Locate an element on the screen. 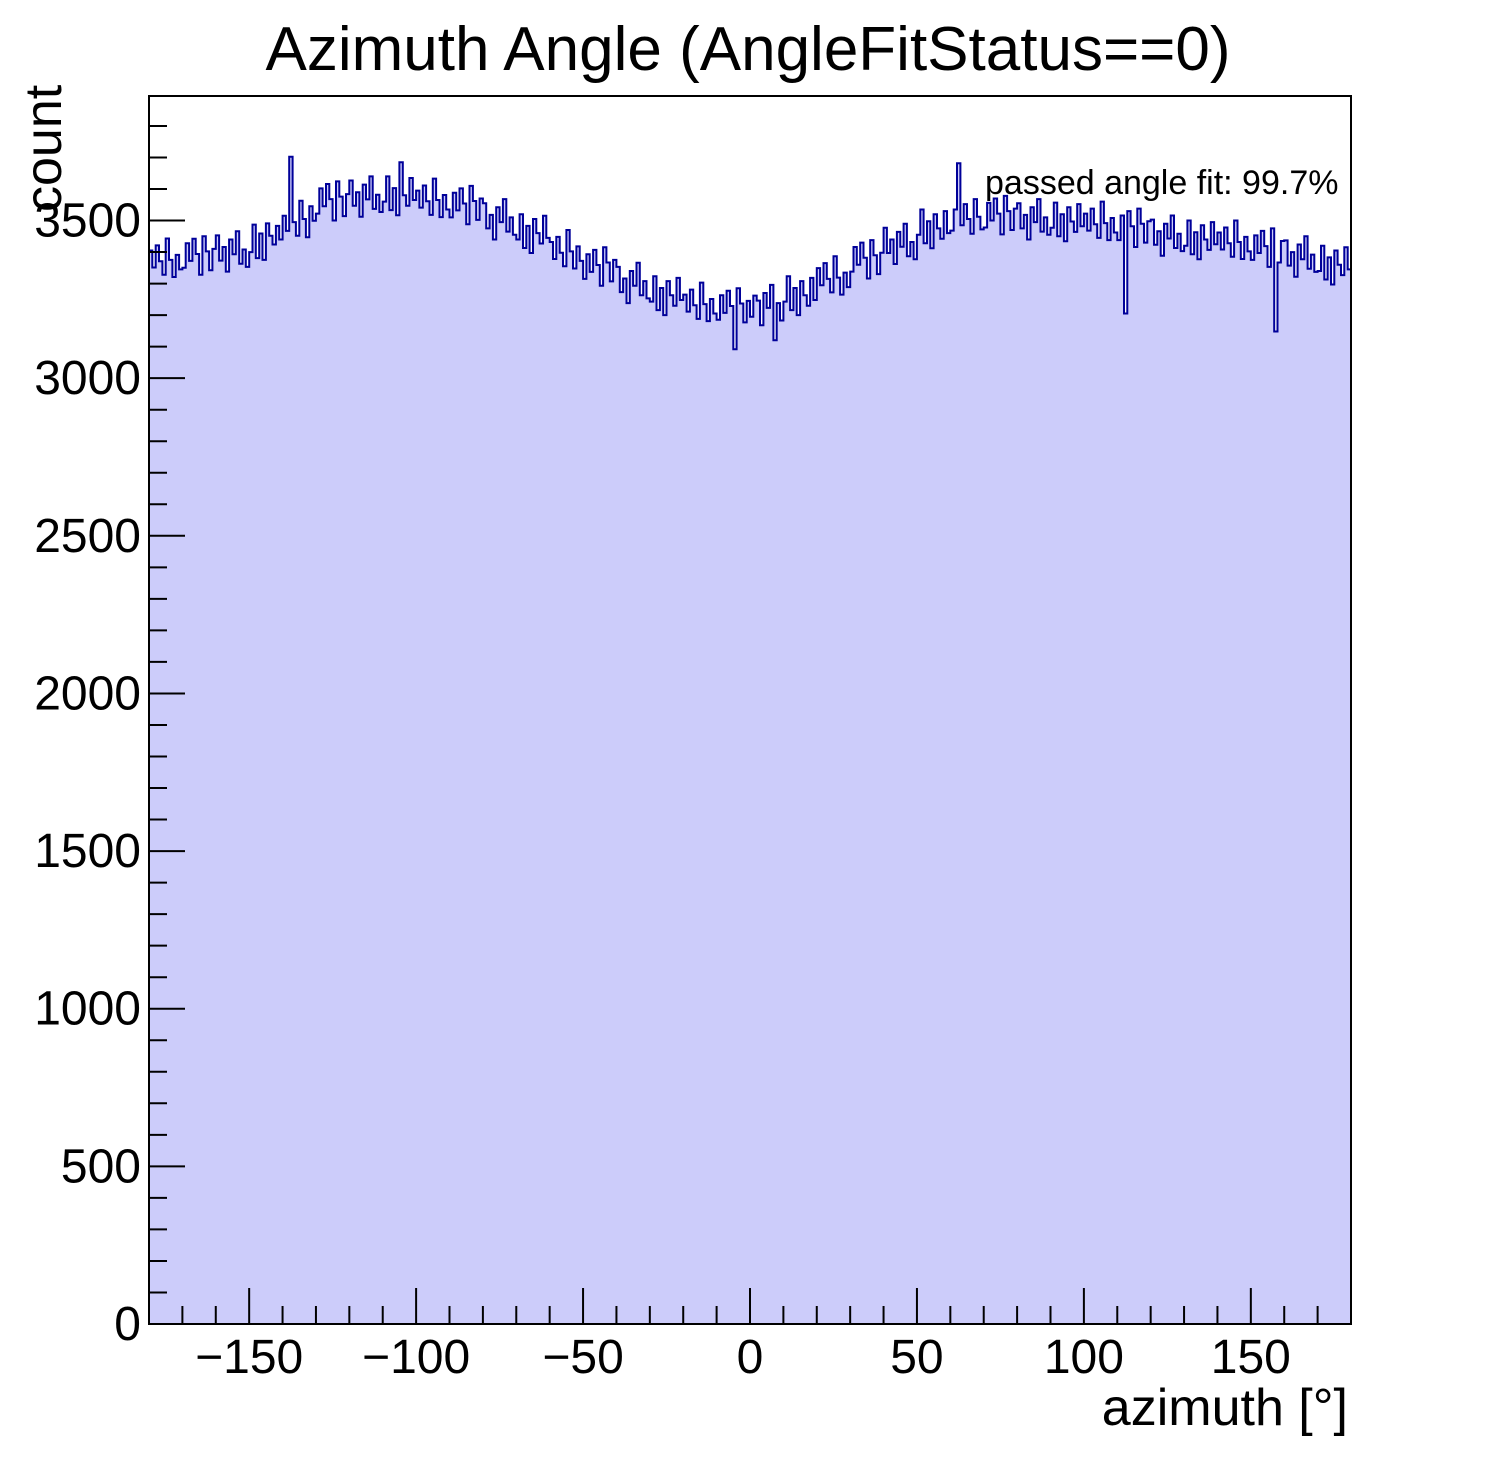 The width and height of the screenshot is (1496, 1472). y-tick-label: 0 is located at coordinates (127, 1324).